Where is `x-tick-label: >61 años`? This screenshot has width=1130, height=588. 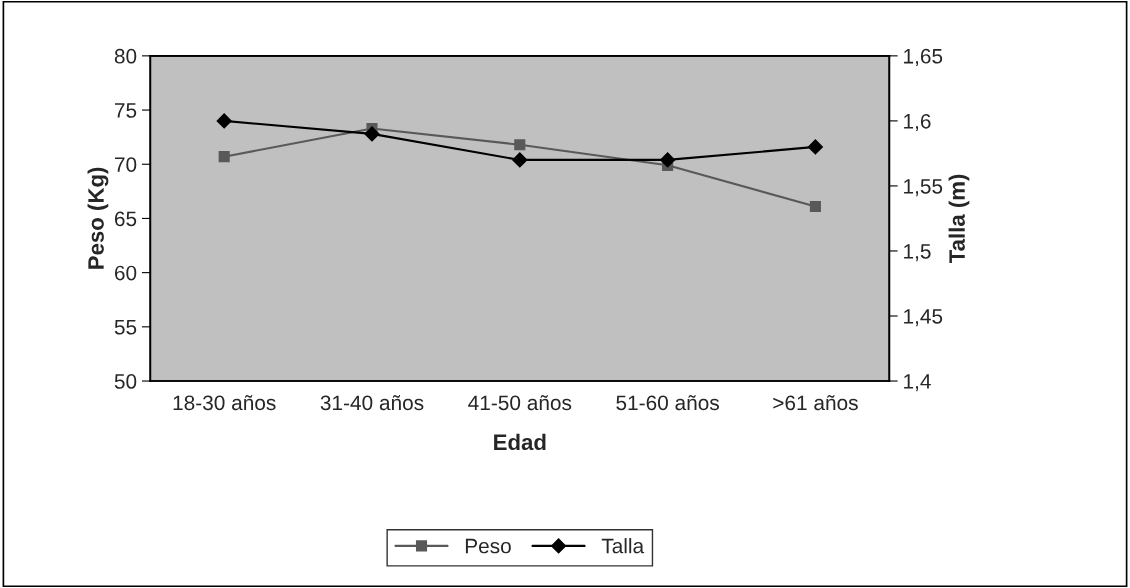 x-tick-label: >61 años is located at coordinates (815, 403).